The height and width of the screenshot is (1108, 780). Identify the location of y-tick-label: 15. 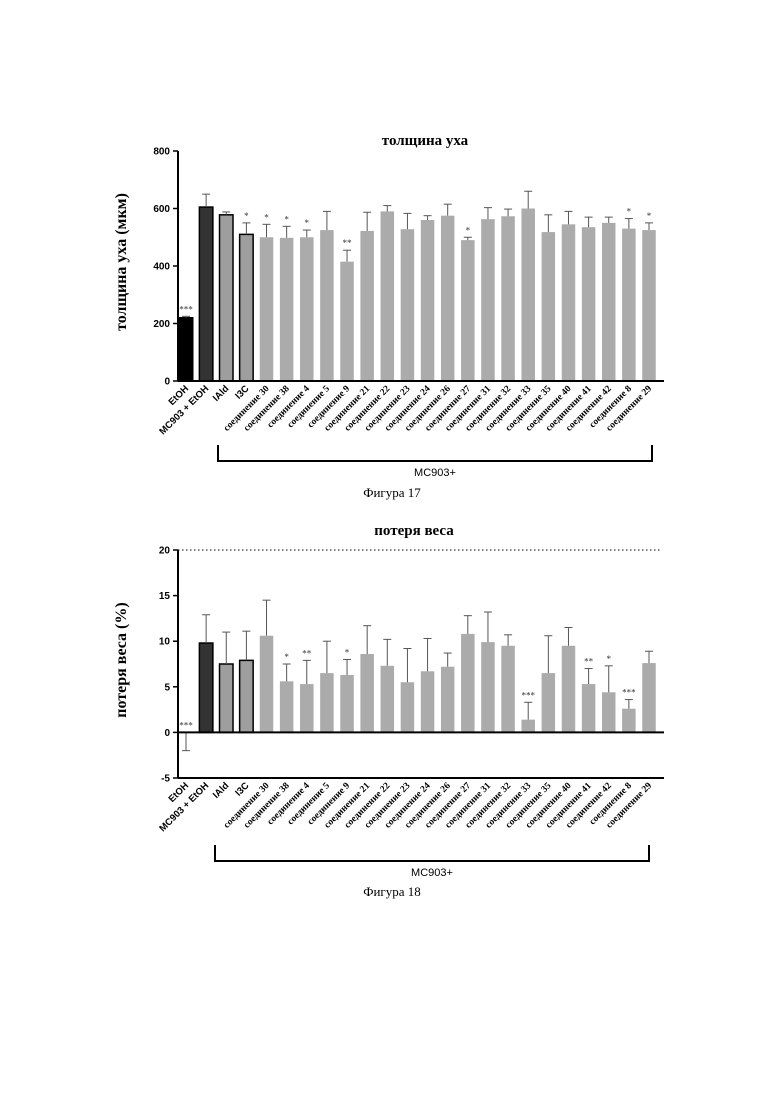
(165, 596).